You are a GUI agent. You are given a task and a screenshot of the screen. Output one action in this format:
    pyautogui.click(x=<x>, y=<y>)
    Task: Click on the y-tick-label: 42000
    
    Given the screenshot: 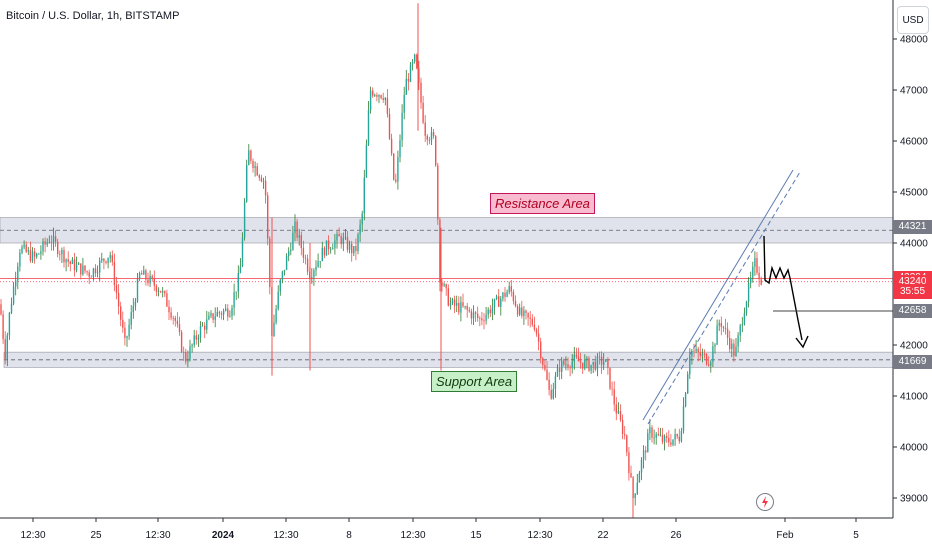 What is the action you would take?
    pyautogui.click(x=914, y=346)
    